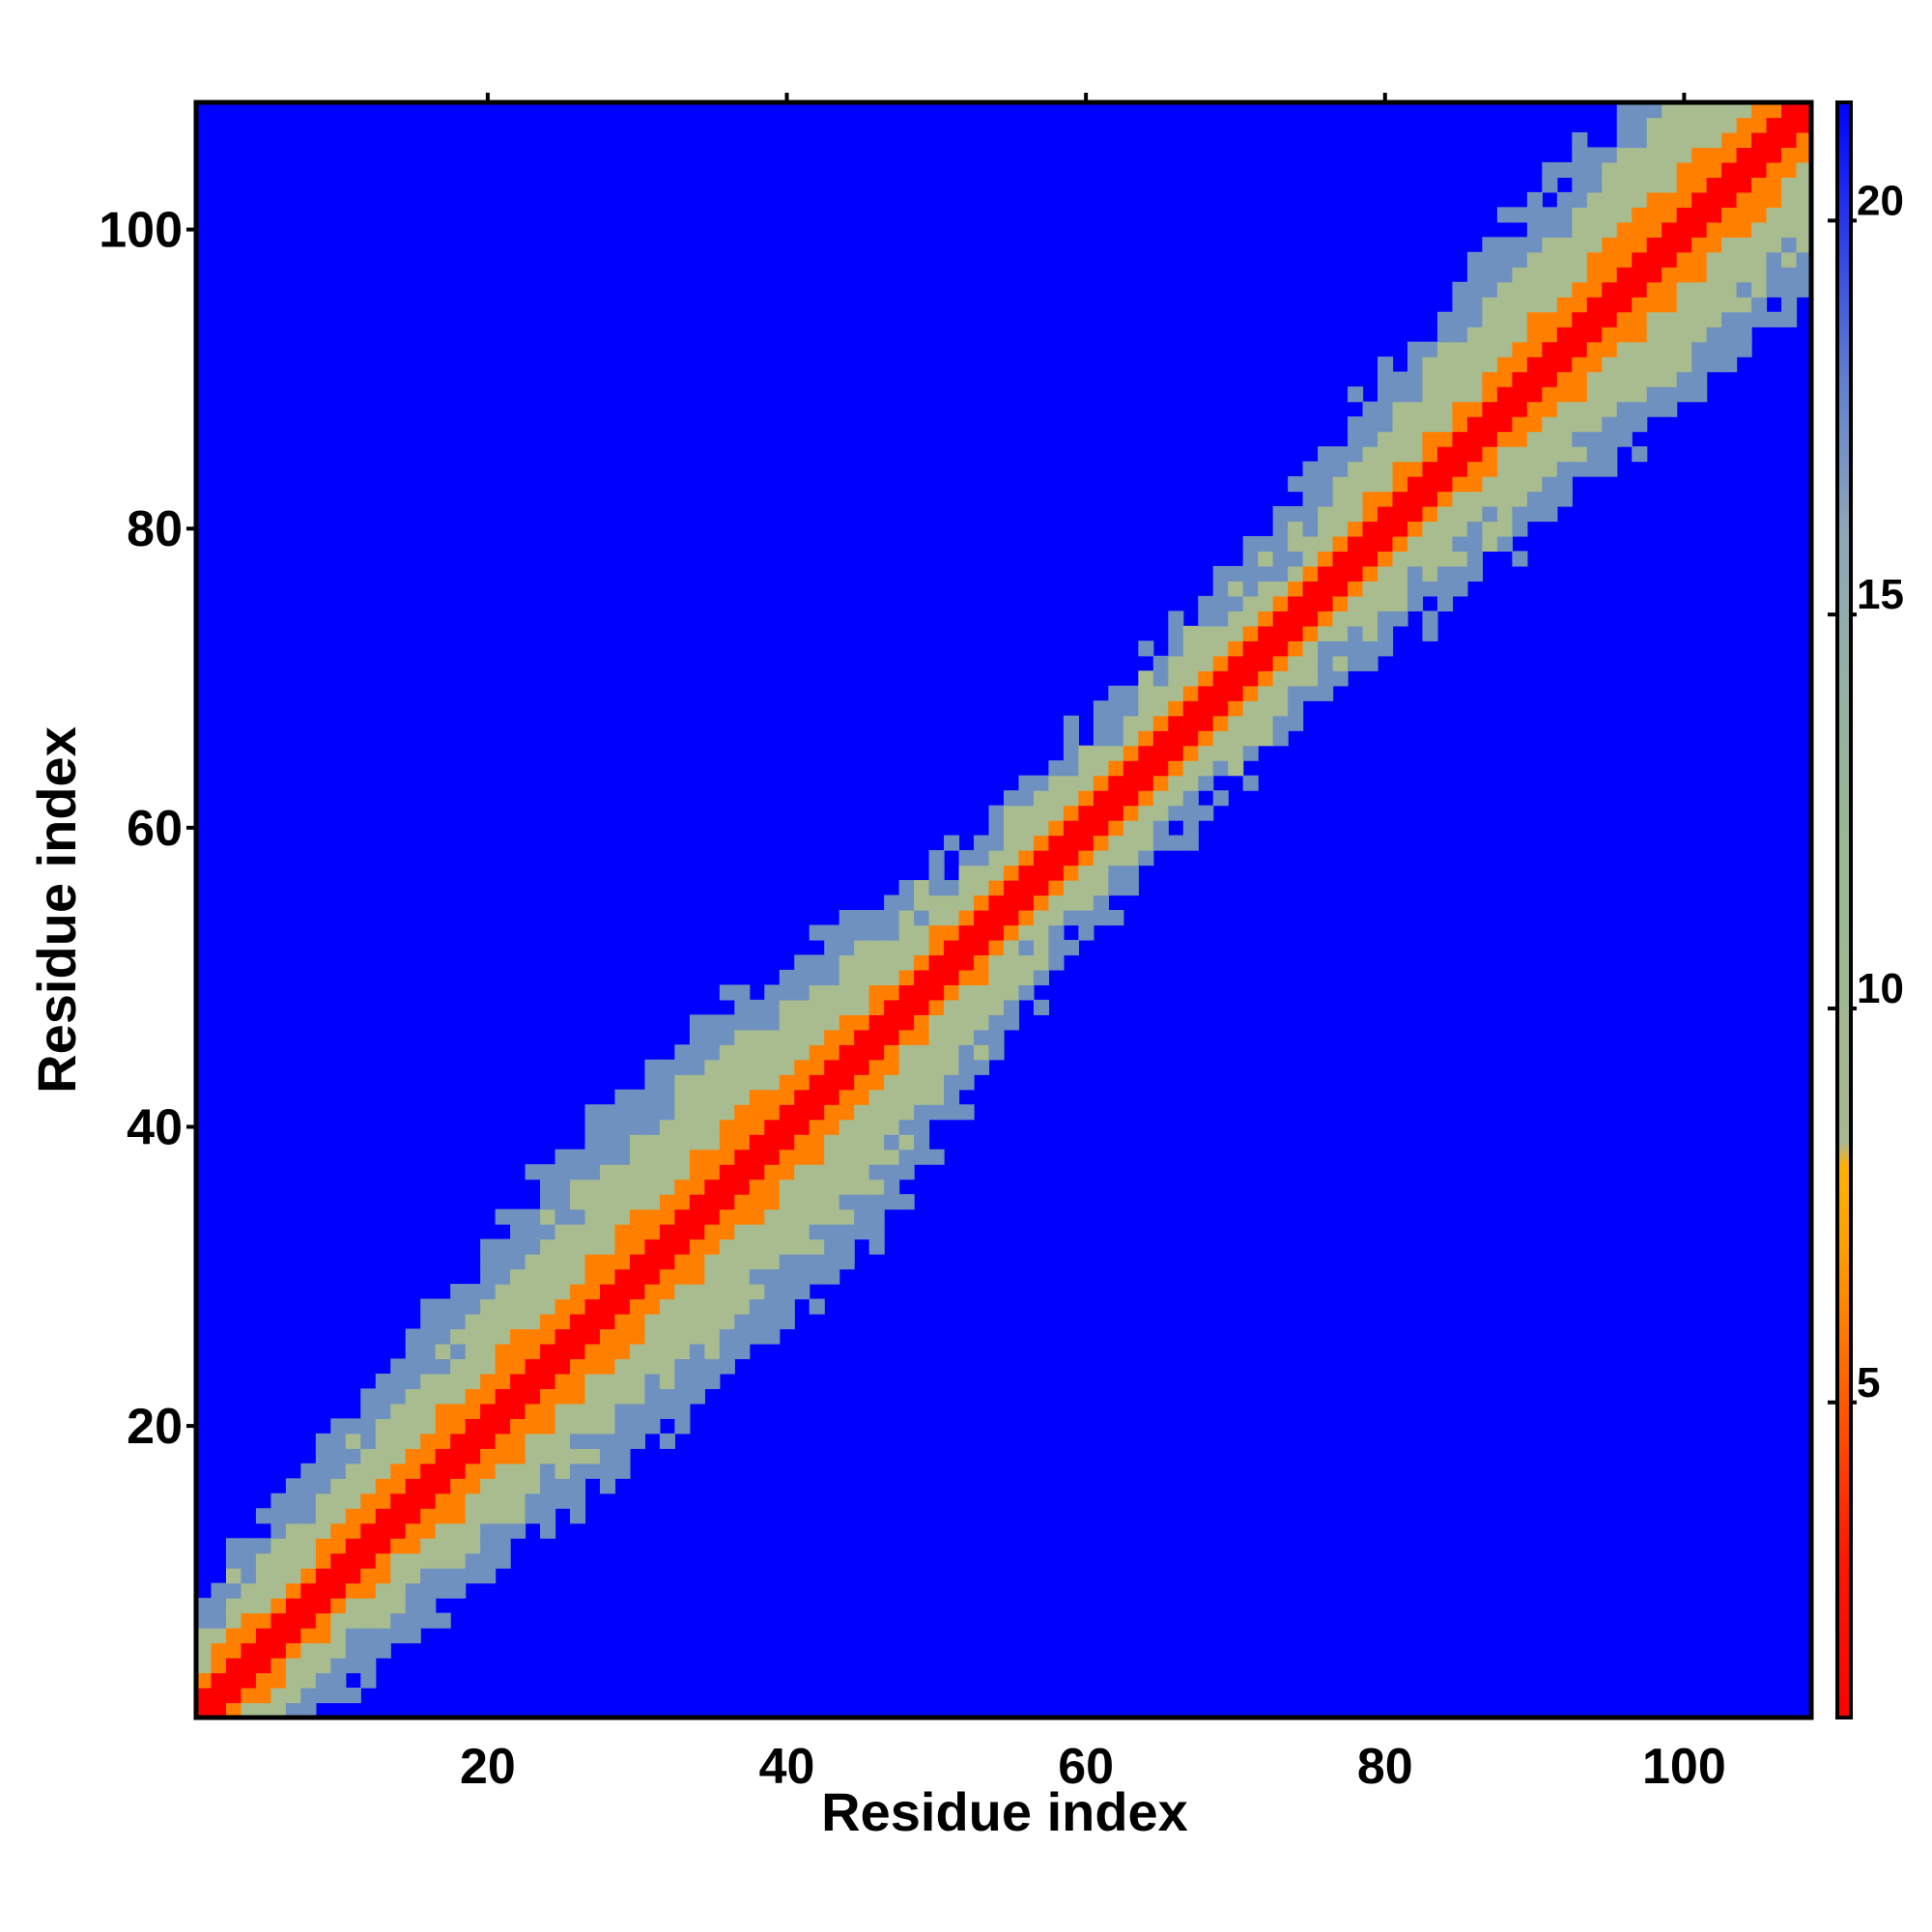 The height and width of the screenshot is (1932, 1932). Describe the element at coordinates (1844, 909) in the screenshot. I see `colorbar` at that location.